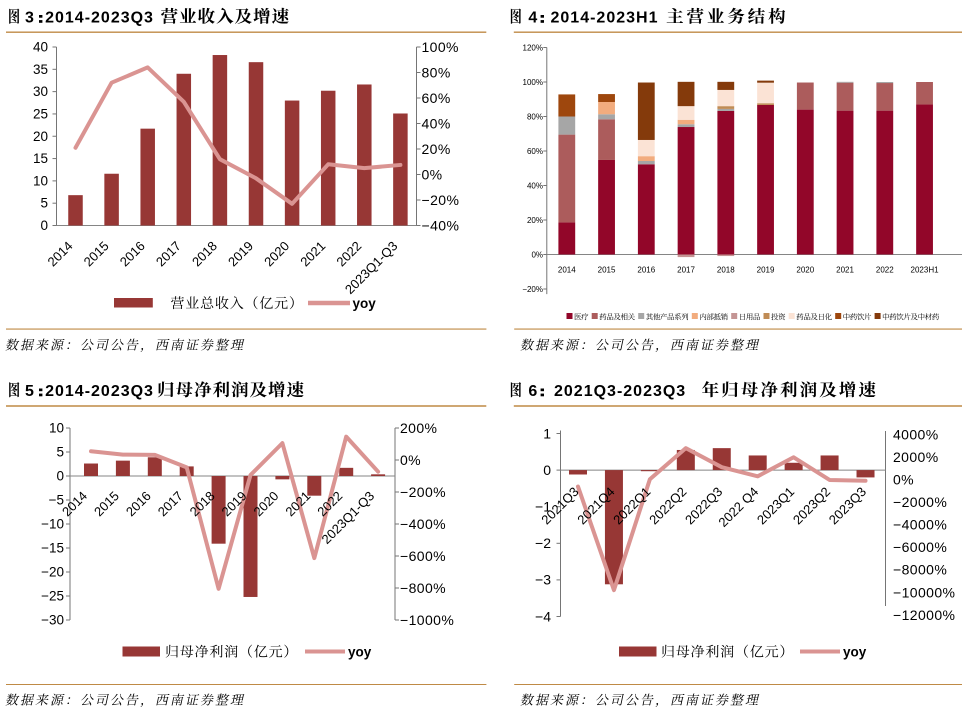 The image size is (966, 721). Describe the element at coordinates (40, 47) in the screenshot. I see `svg-text: 40` at that location.